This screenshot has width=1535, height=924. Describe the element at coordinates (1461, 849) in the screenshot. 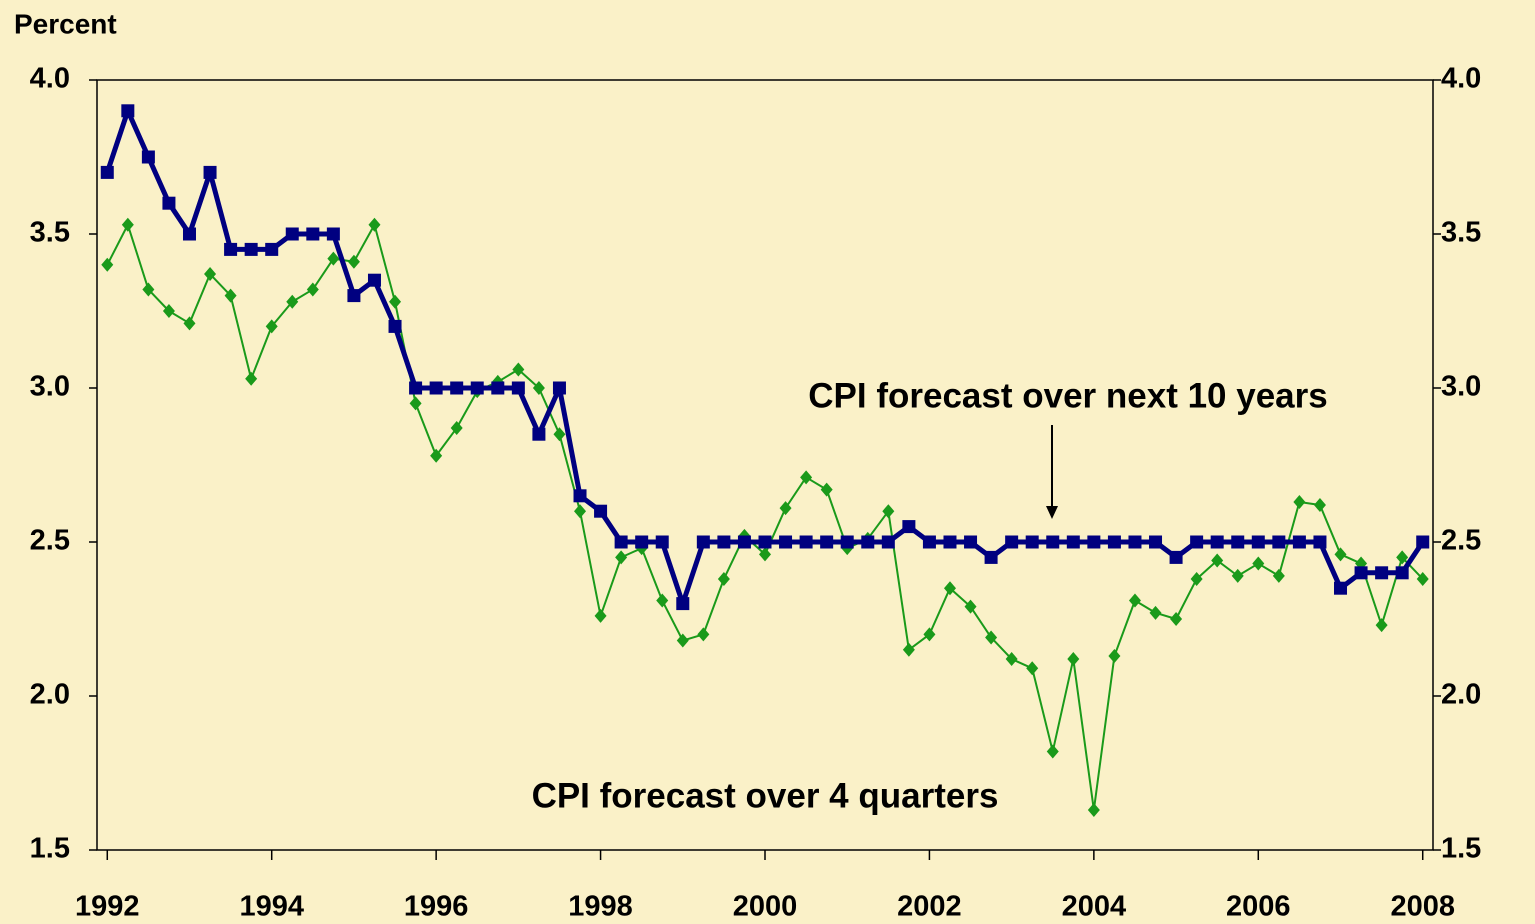

I see `y2-tick-label: 1.5` at that location.